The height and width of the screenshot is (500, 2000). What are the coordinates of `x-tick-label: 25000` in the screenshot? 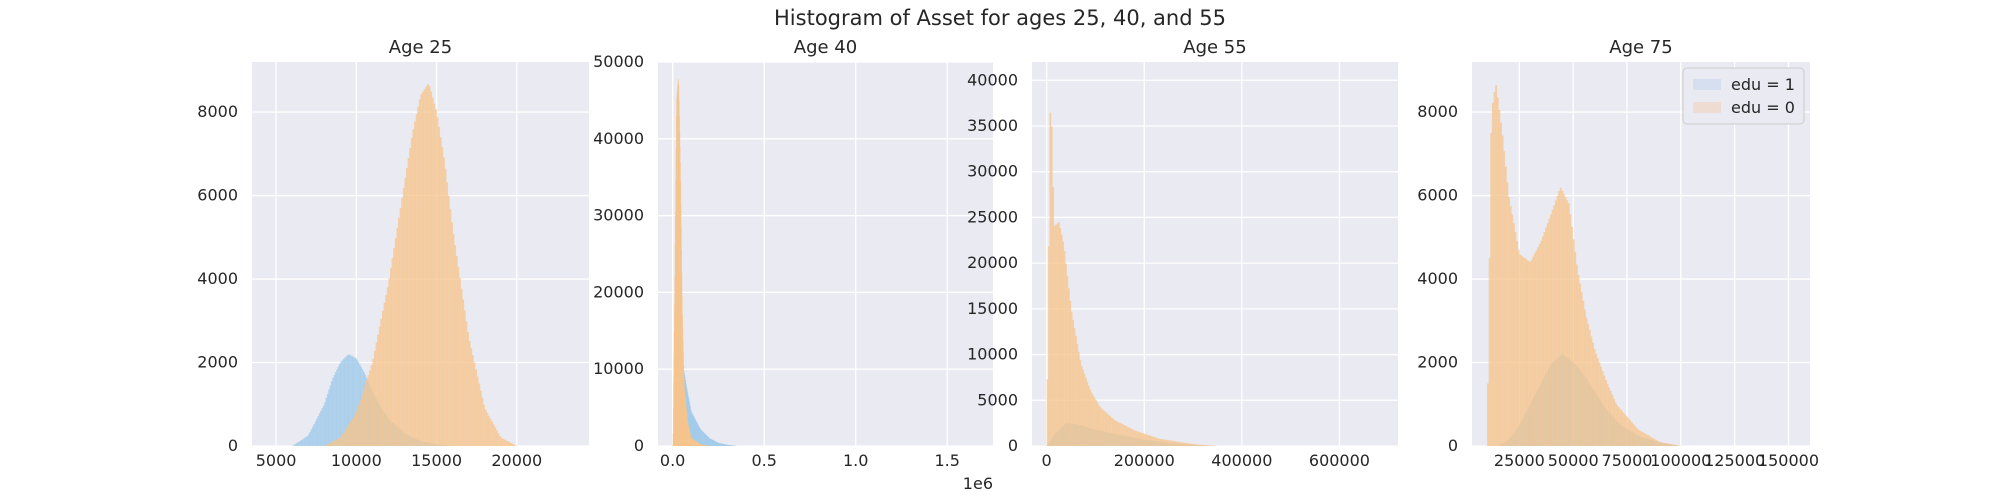 It's located at (1519, 460).